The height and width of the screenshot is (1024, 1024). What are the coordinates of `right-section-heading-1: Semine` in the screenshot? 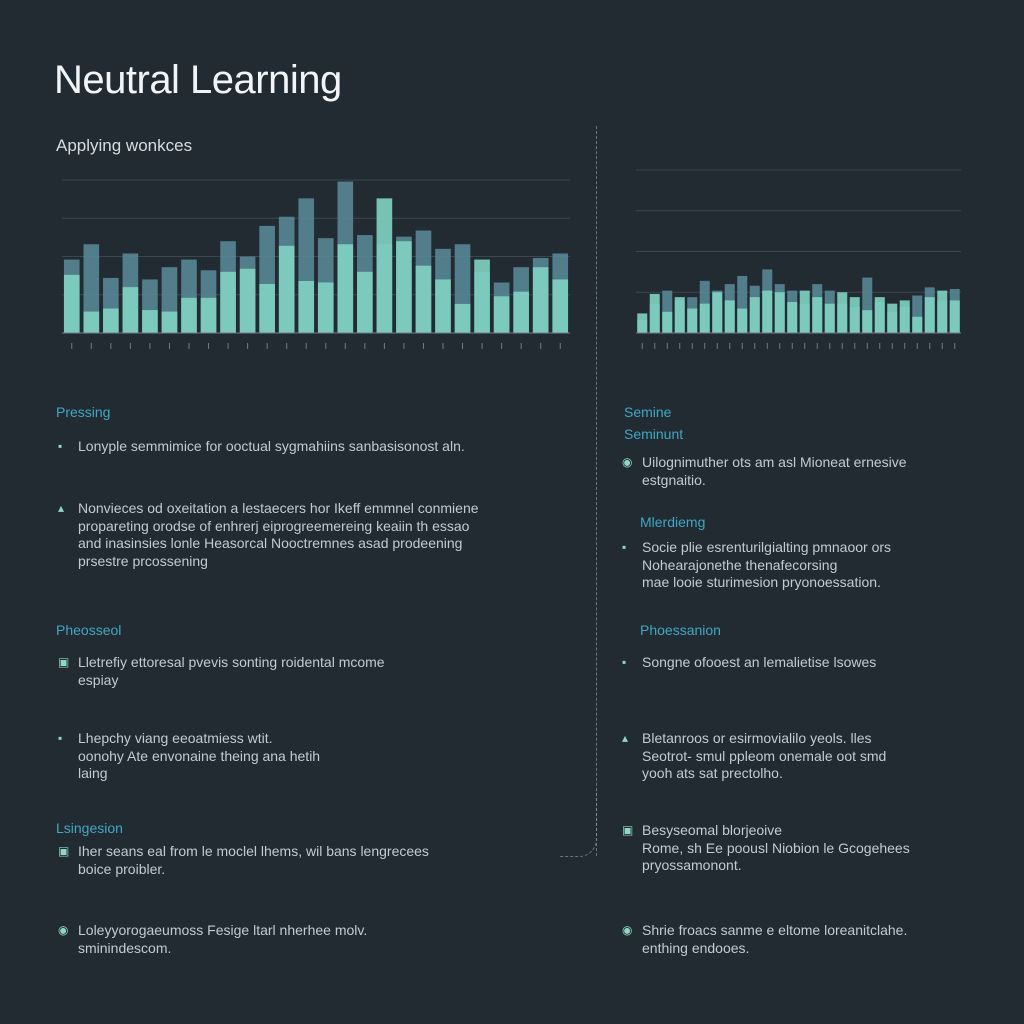 It's located at (648, 412).